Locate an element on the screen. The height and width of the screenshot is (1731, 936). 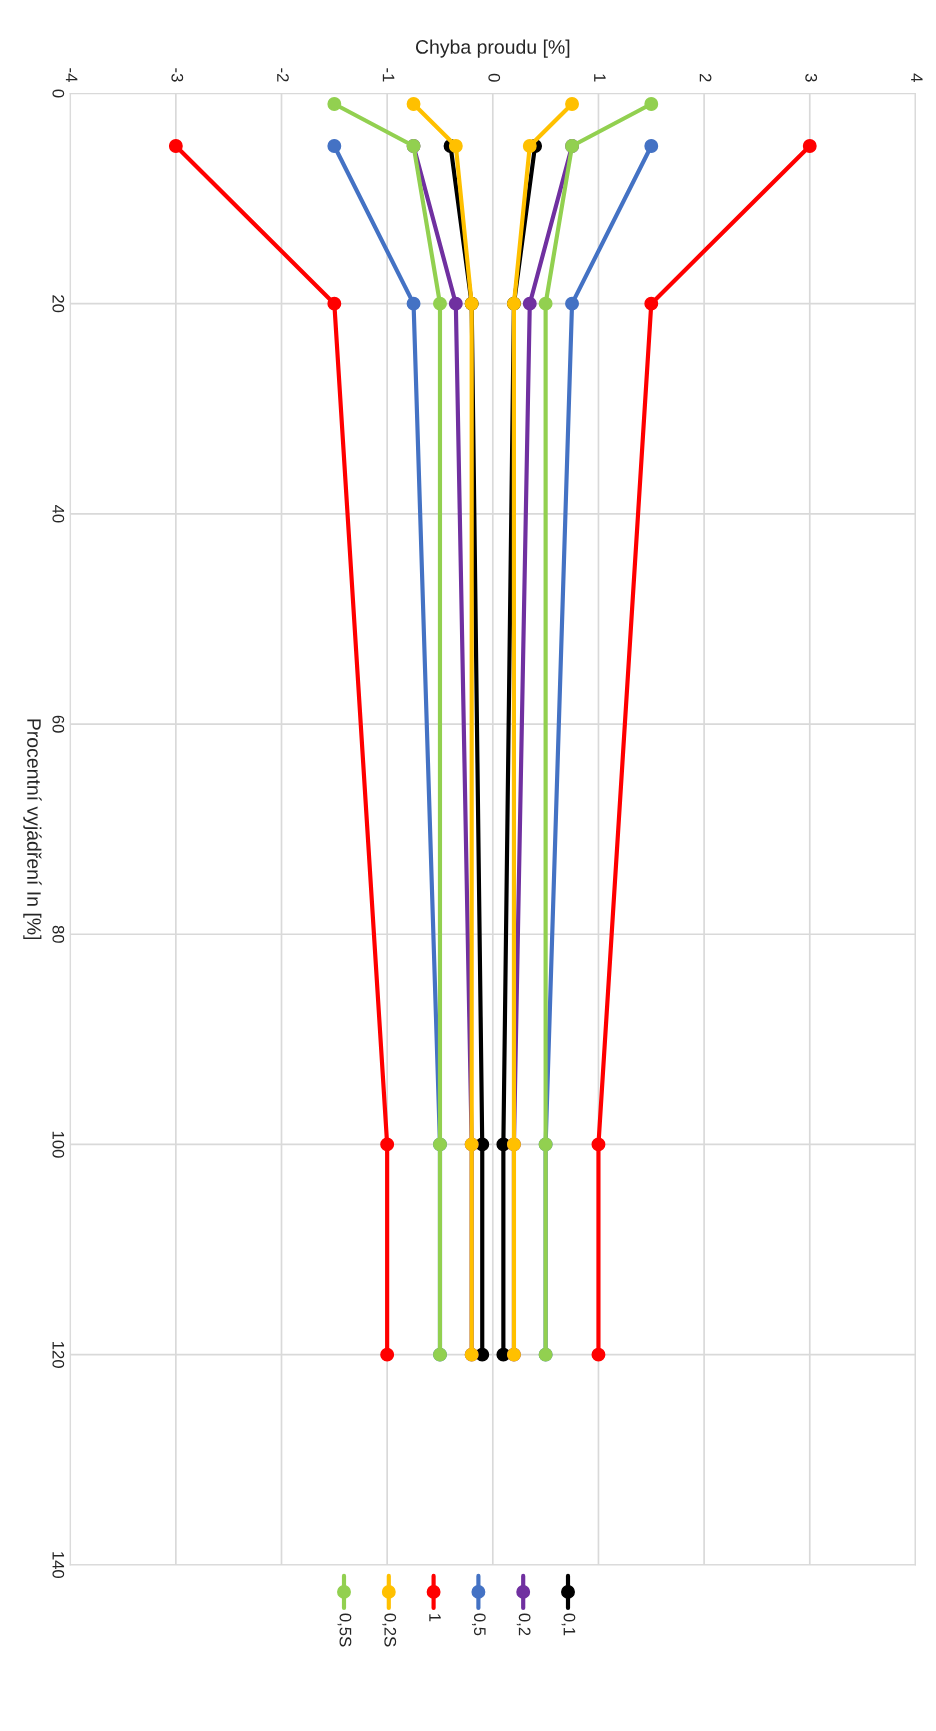
y-axis-title: Procentní vyjádření In [%] is located at coordinates (32, 829).